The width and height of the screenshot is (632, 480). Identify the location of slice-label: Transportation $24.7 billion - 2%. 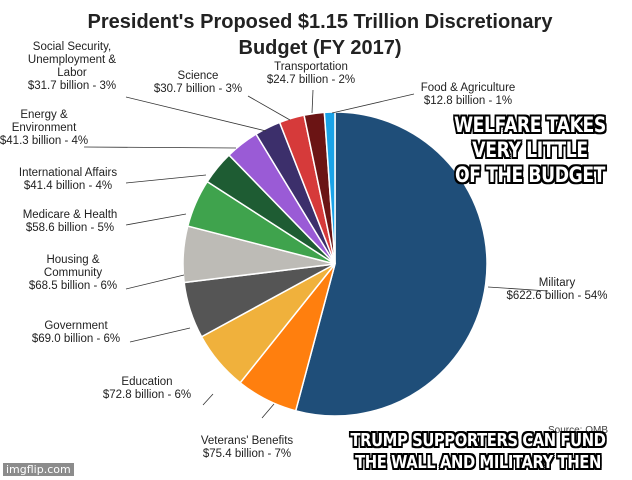
(311, 73).